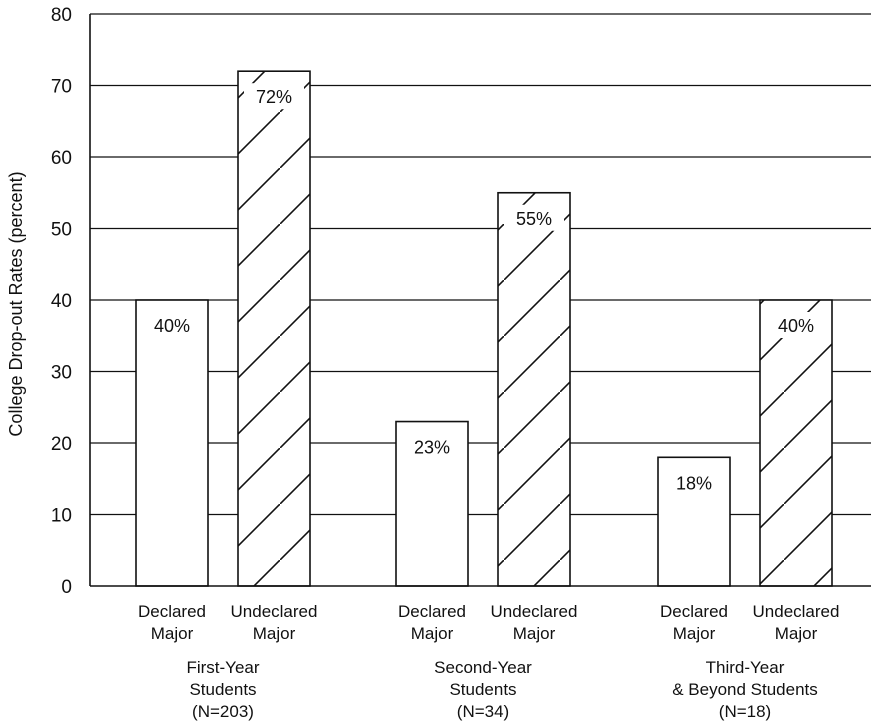 This screenshot has height=727, width=873. What do you see at coordinates (223, 711) in the screenshot?
I see `x-group-label: (N=203)` at bounding box center [223, 711].